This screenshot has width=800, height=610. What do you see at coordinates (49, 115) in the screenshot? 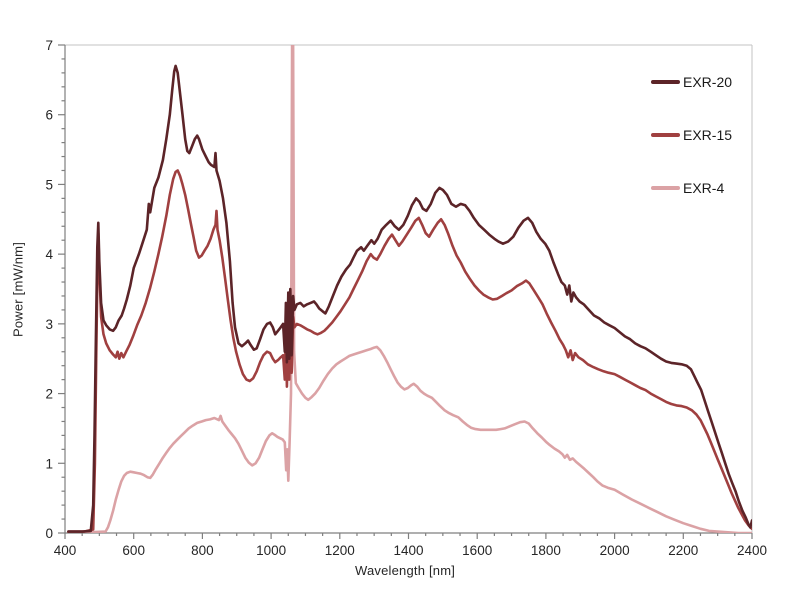
I see `y-tick-label: 6` at bounding box center [49, 115].